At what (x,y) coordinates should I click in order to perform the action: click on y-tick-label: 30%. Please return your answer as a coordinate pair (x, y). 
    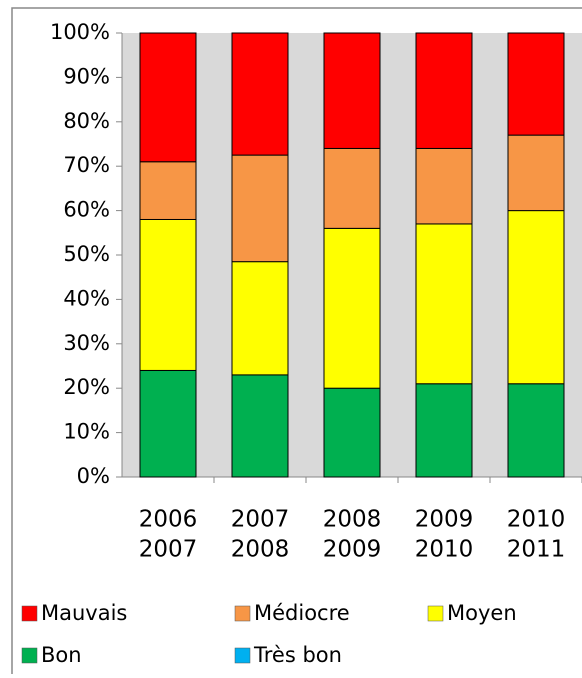
    Looking at the image, I should click on (86, 343).